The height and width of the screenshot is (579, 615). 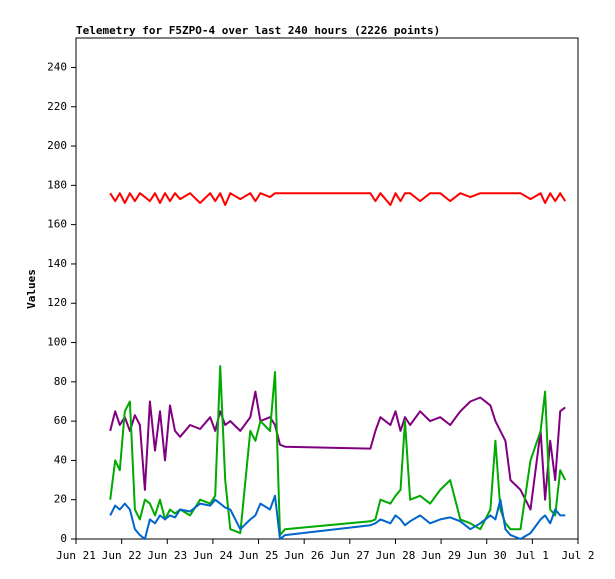 I want to click on y-tick-label: 40, so click(x=60, y=459).